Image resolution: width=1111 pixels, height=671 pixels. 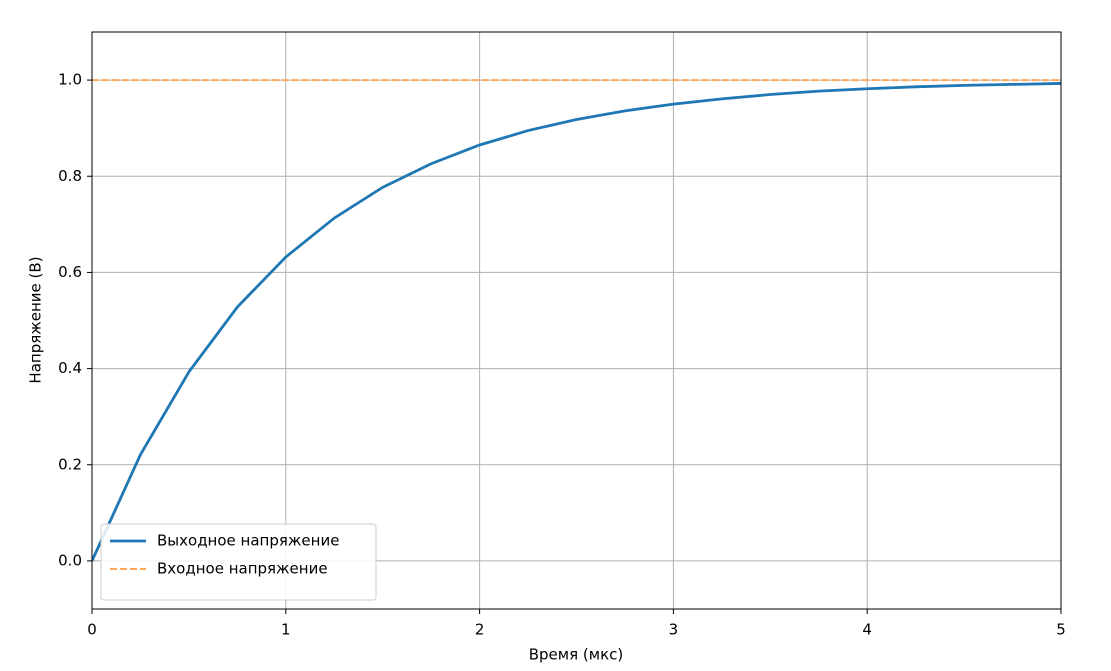 I want to click on y-tick-label: 0.6, so click(x=70, y=272).